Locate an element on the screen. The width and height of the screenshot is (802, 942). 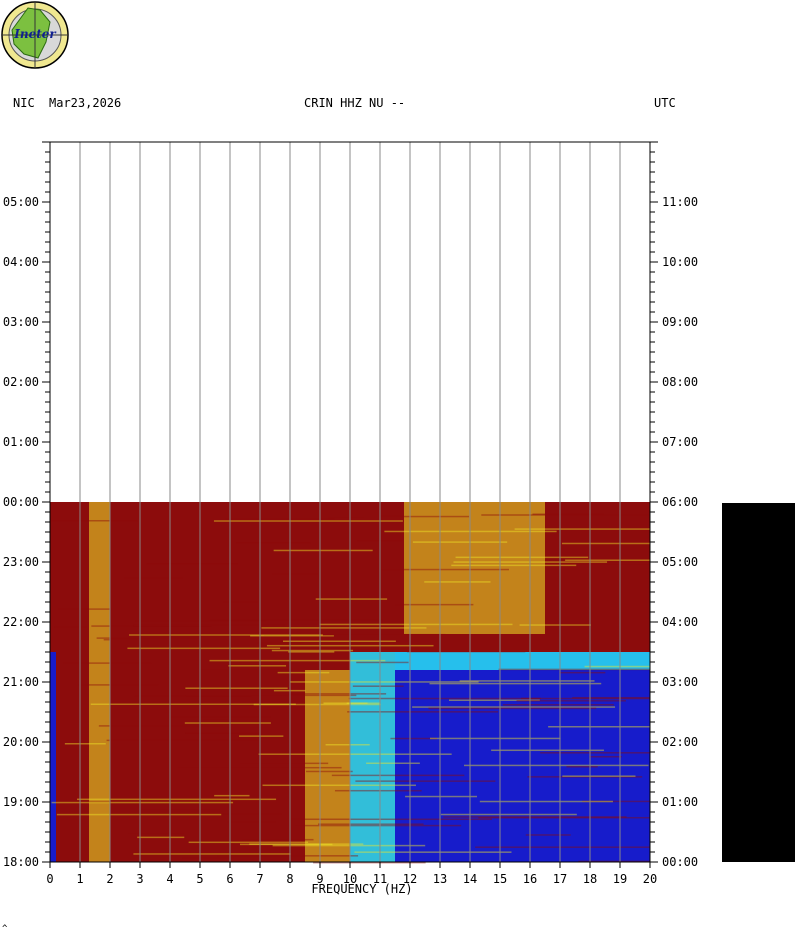
x-tick-label: 18 is located at coordinates (590, 879).